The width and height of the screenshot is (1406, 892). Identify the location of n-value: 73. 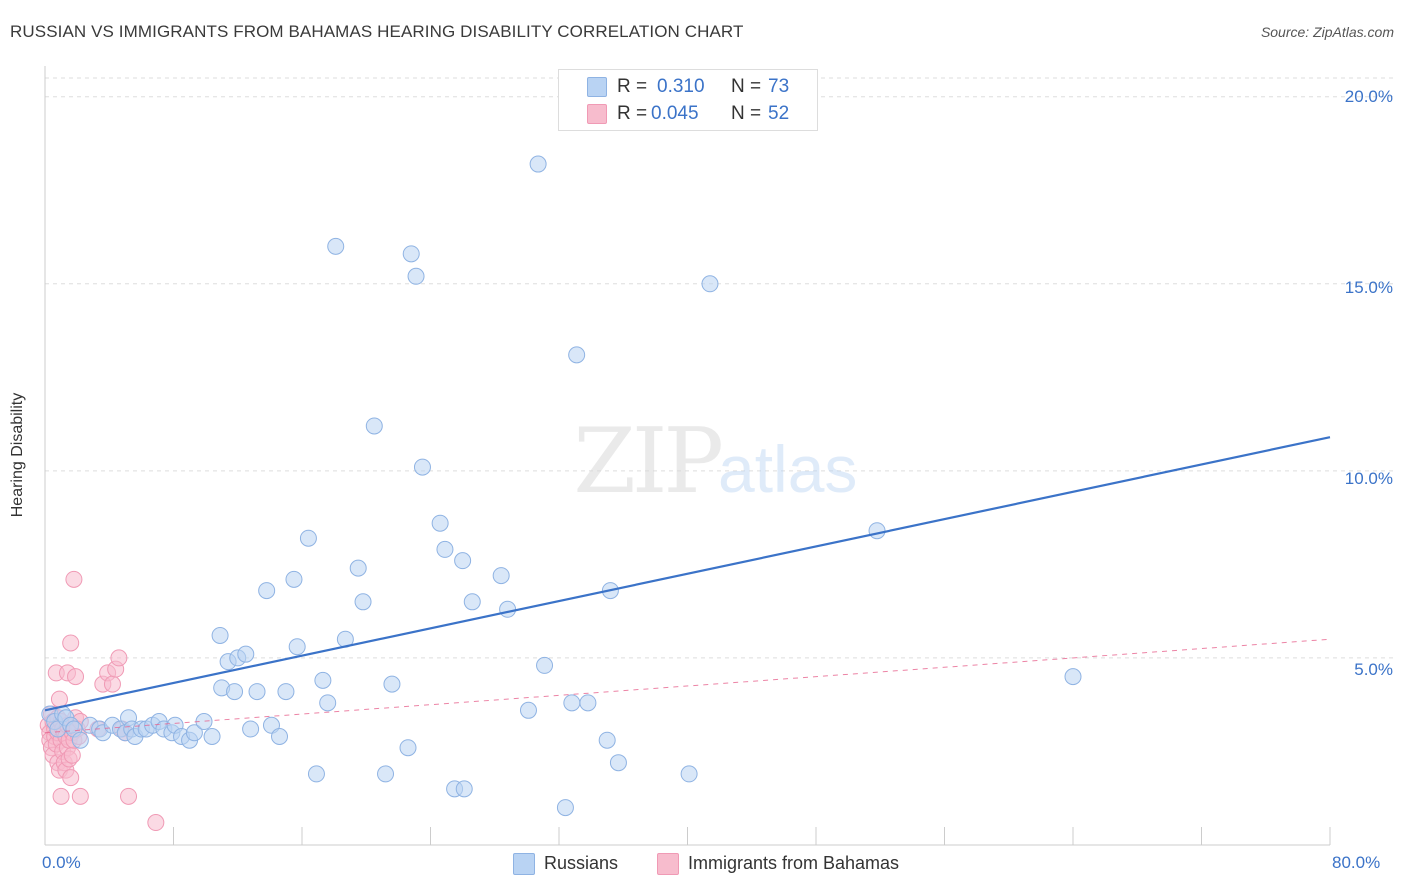
(779, 86).